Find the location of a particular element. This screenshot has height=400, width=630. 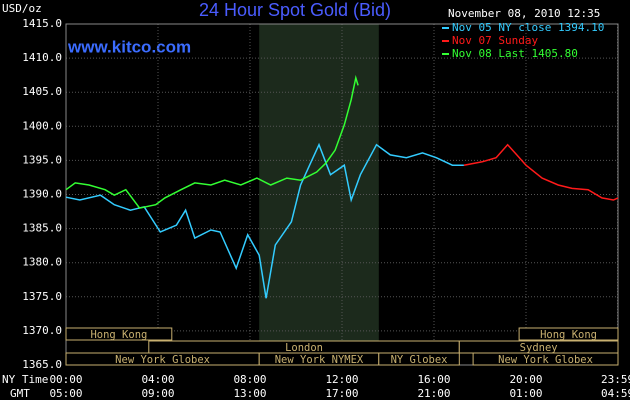

y-tick-label: 1385.0 is located at coordinates (42, 228).